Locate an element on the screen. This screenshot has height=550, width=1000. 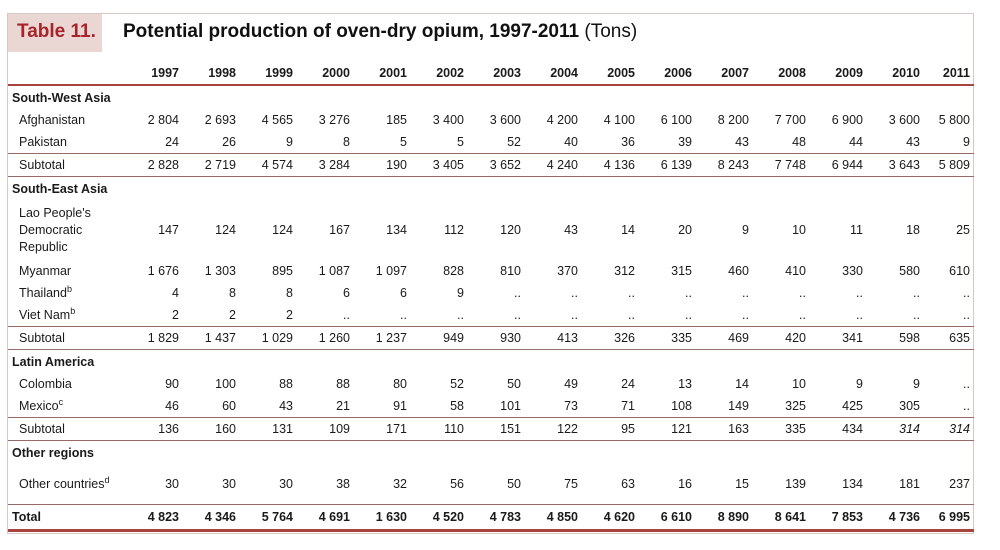
value-cell: 122 is located at coordinates (553, 429).